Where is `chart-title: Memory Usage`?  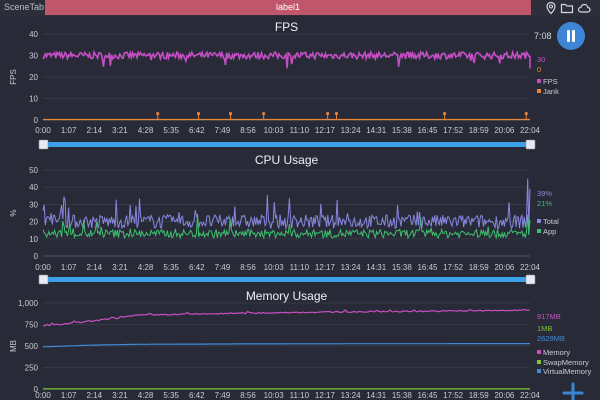 chart-title: Memory Usage is located at coordinates (287, 296).